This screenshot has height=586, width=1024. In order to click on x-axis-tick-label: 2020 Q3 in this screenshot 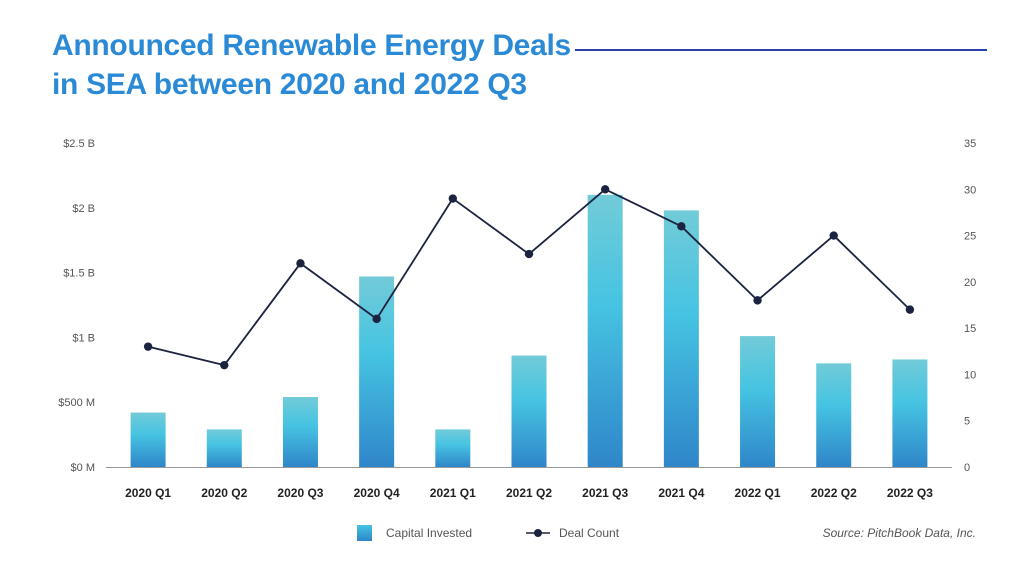, I will do `click(300, 493)`.